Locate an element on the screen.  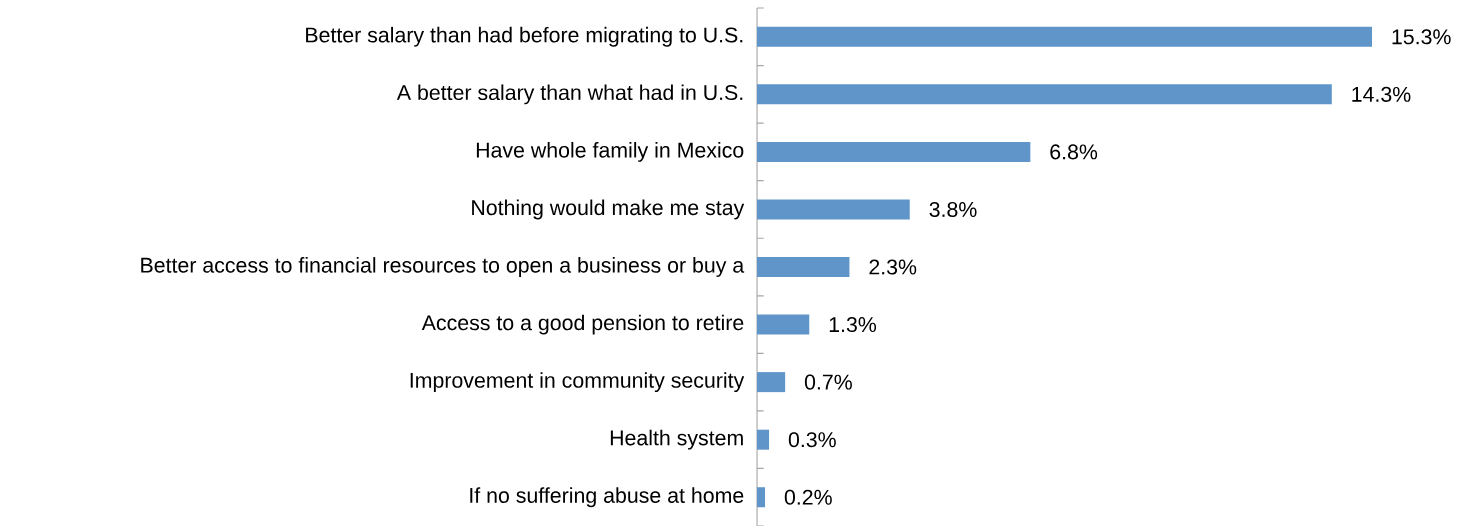
y-tick-label: Nothing would make me stay is located at coordinates (608, 209).